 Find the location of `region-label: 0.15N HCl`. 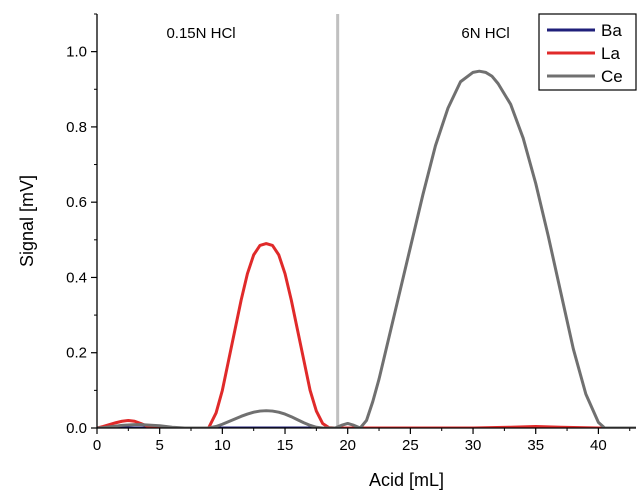

region-label: 0.15N HCl is located at coordinates (200, 33).